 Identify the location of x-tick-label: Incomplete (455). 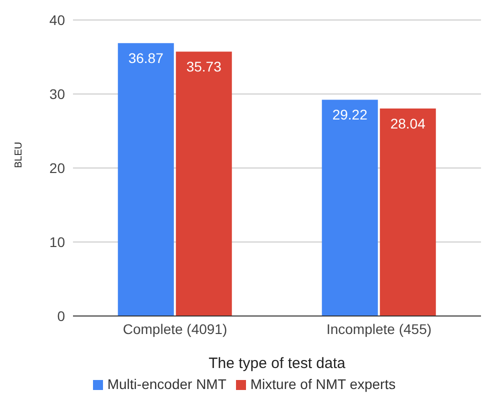
(379, 328).